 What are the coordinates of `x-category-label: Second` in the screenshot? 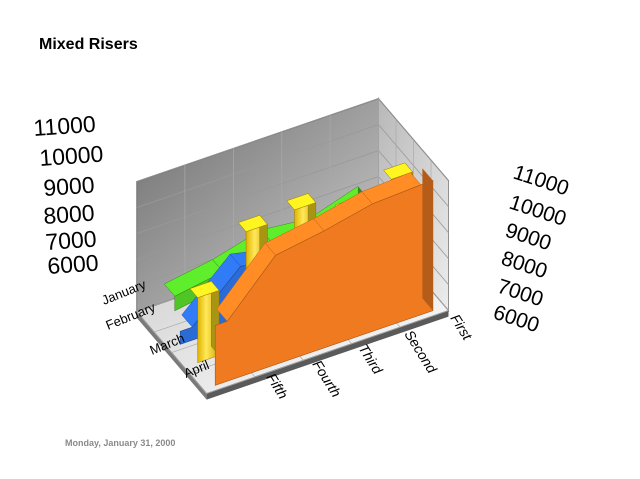 It's located at (420, 352).